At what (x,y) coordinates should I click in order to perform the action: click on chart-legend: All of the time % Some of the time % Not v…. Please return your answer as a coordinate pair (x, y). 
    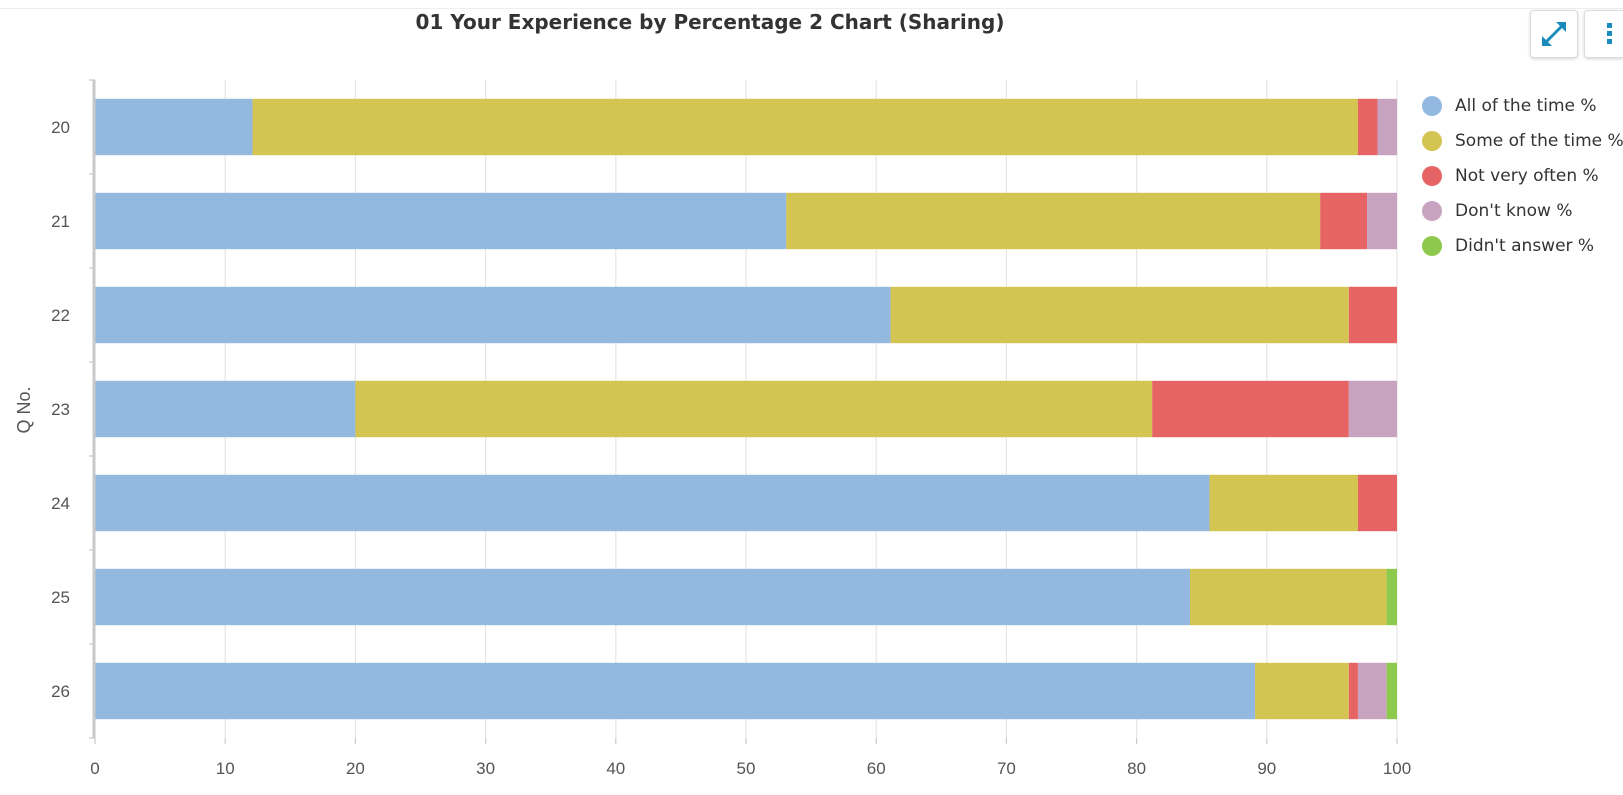
    Looking at the image, I should click on (1522, 175).